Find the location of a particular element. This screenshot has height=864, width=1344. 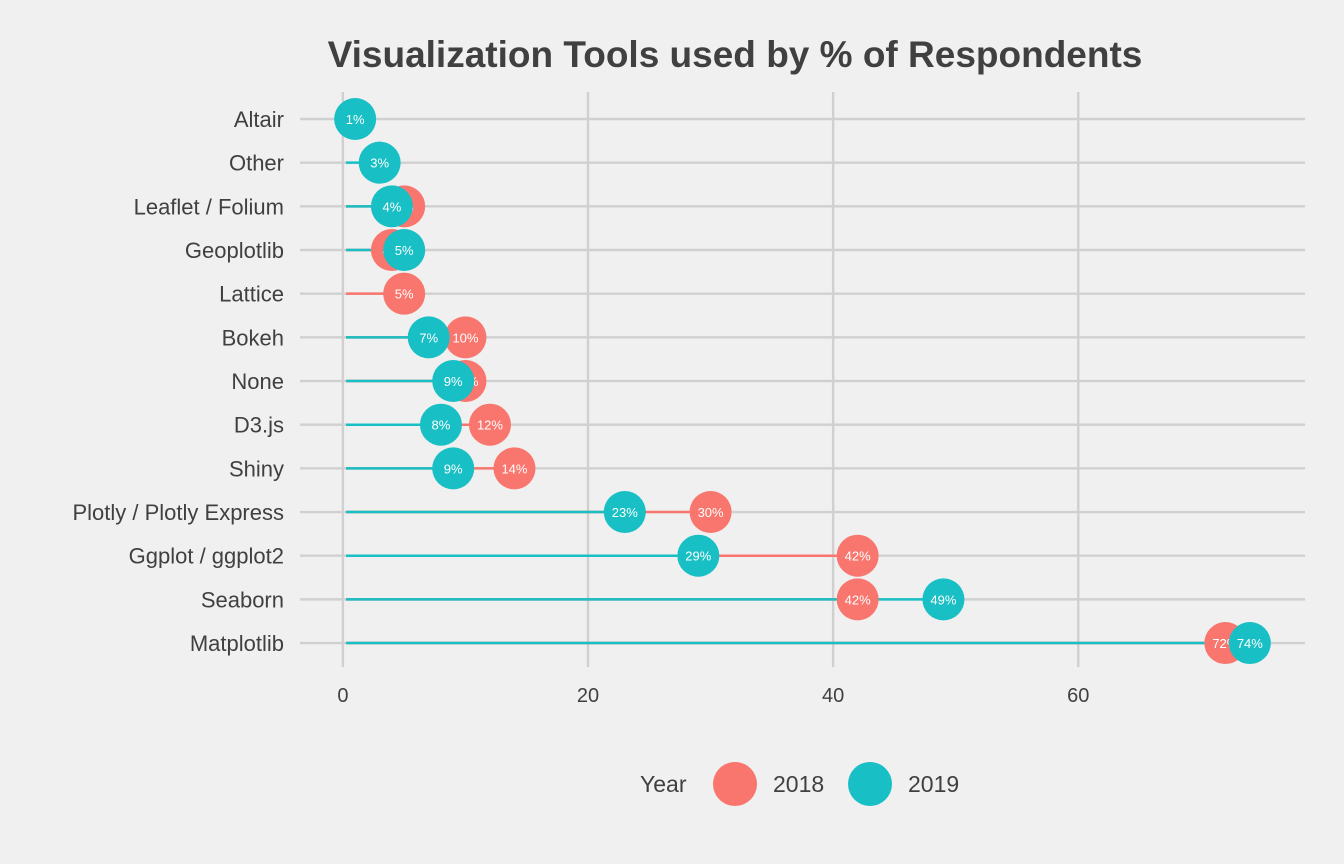

dot-label-2018: 10% is located at coordinates (465, 337).